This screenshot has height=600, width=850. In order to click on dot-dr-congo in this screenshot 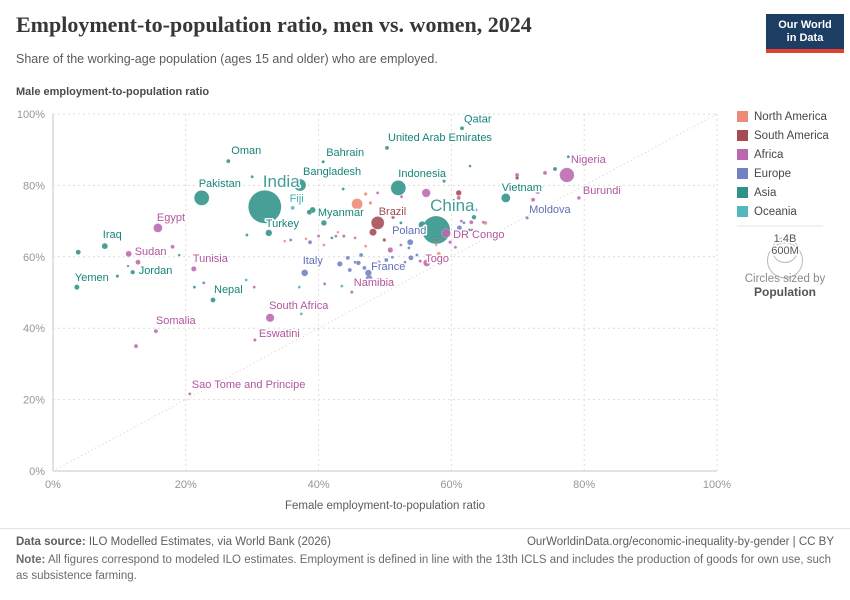, I will do `click(446, 233)`.